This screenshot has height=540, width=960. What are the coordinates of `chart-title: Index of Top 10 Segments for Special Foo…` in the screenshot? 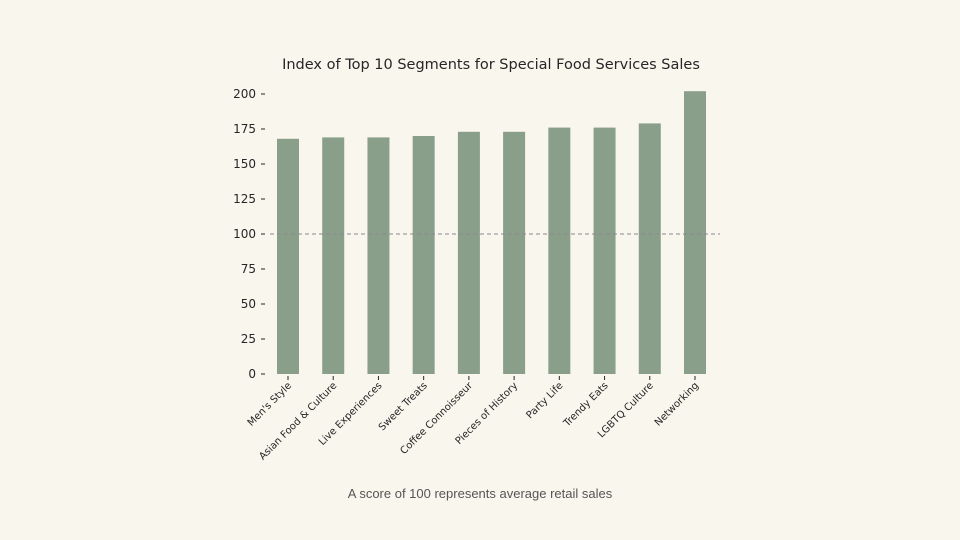 It's located at (491, 65).